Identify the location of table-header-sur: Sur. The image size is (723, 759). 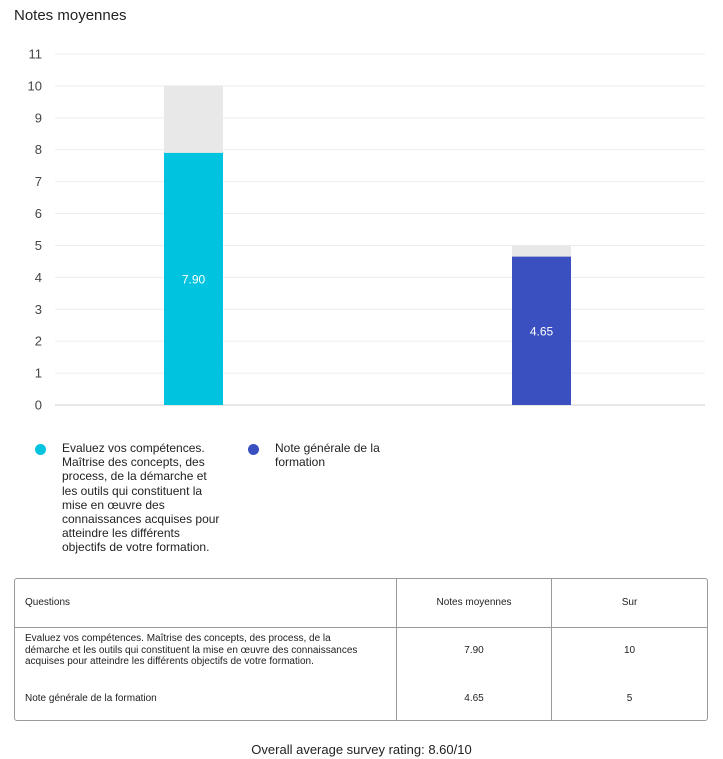
(629, 602).